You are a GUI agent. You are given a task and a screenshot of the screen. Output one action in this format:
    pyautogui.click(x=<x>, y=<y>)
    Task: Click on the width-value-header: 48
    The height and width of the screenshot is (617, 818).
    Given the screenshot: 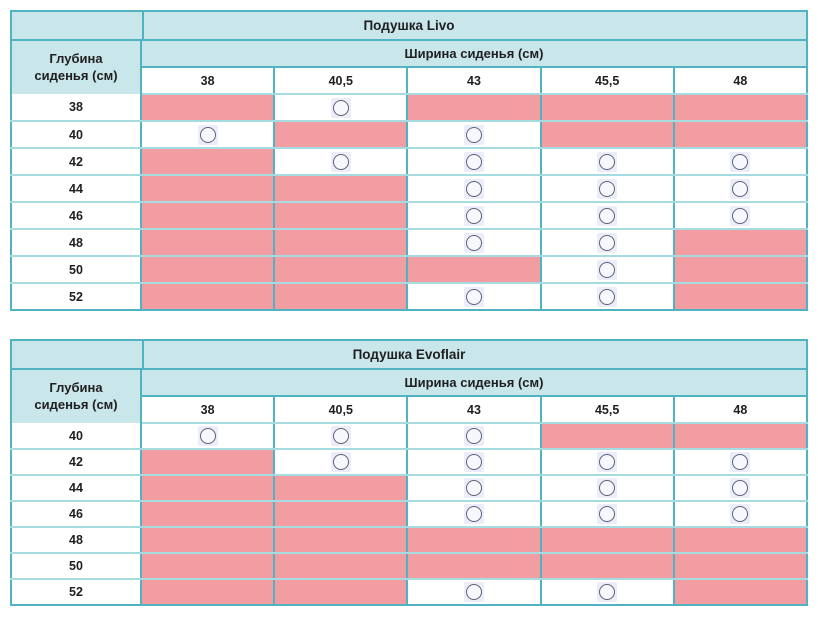 What is the action you would take?
    pyautogui.click(x=739, y=410)
    